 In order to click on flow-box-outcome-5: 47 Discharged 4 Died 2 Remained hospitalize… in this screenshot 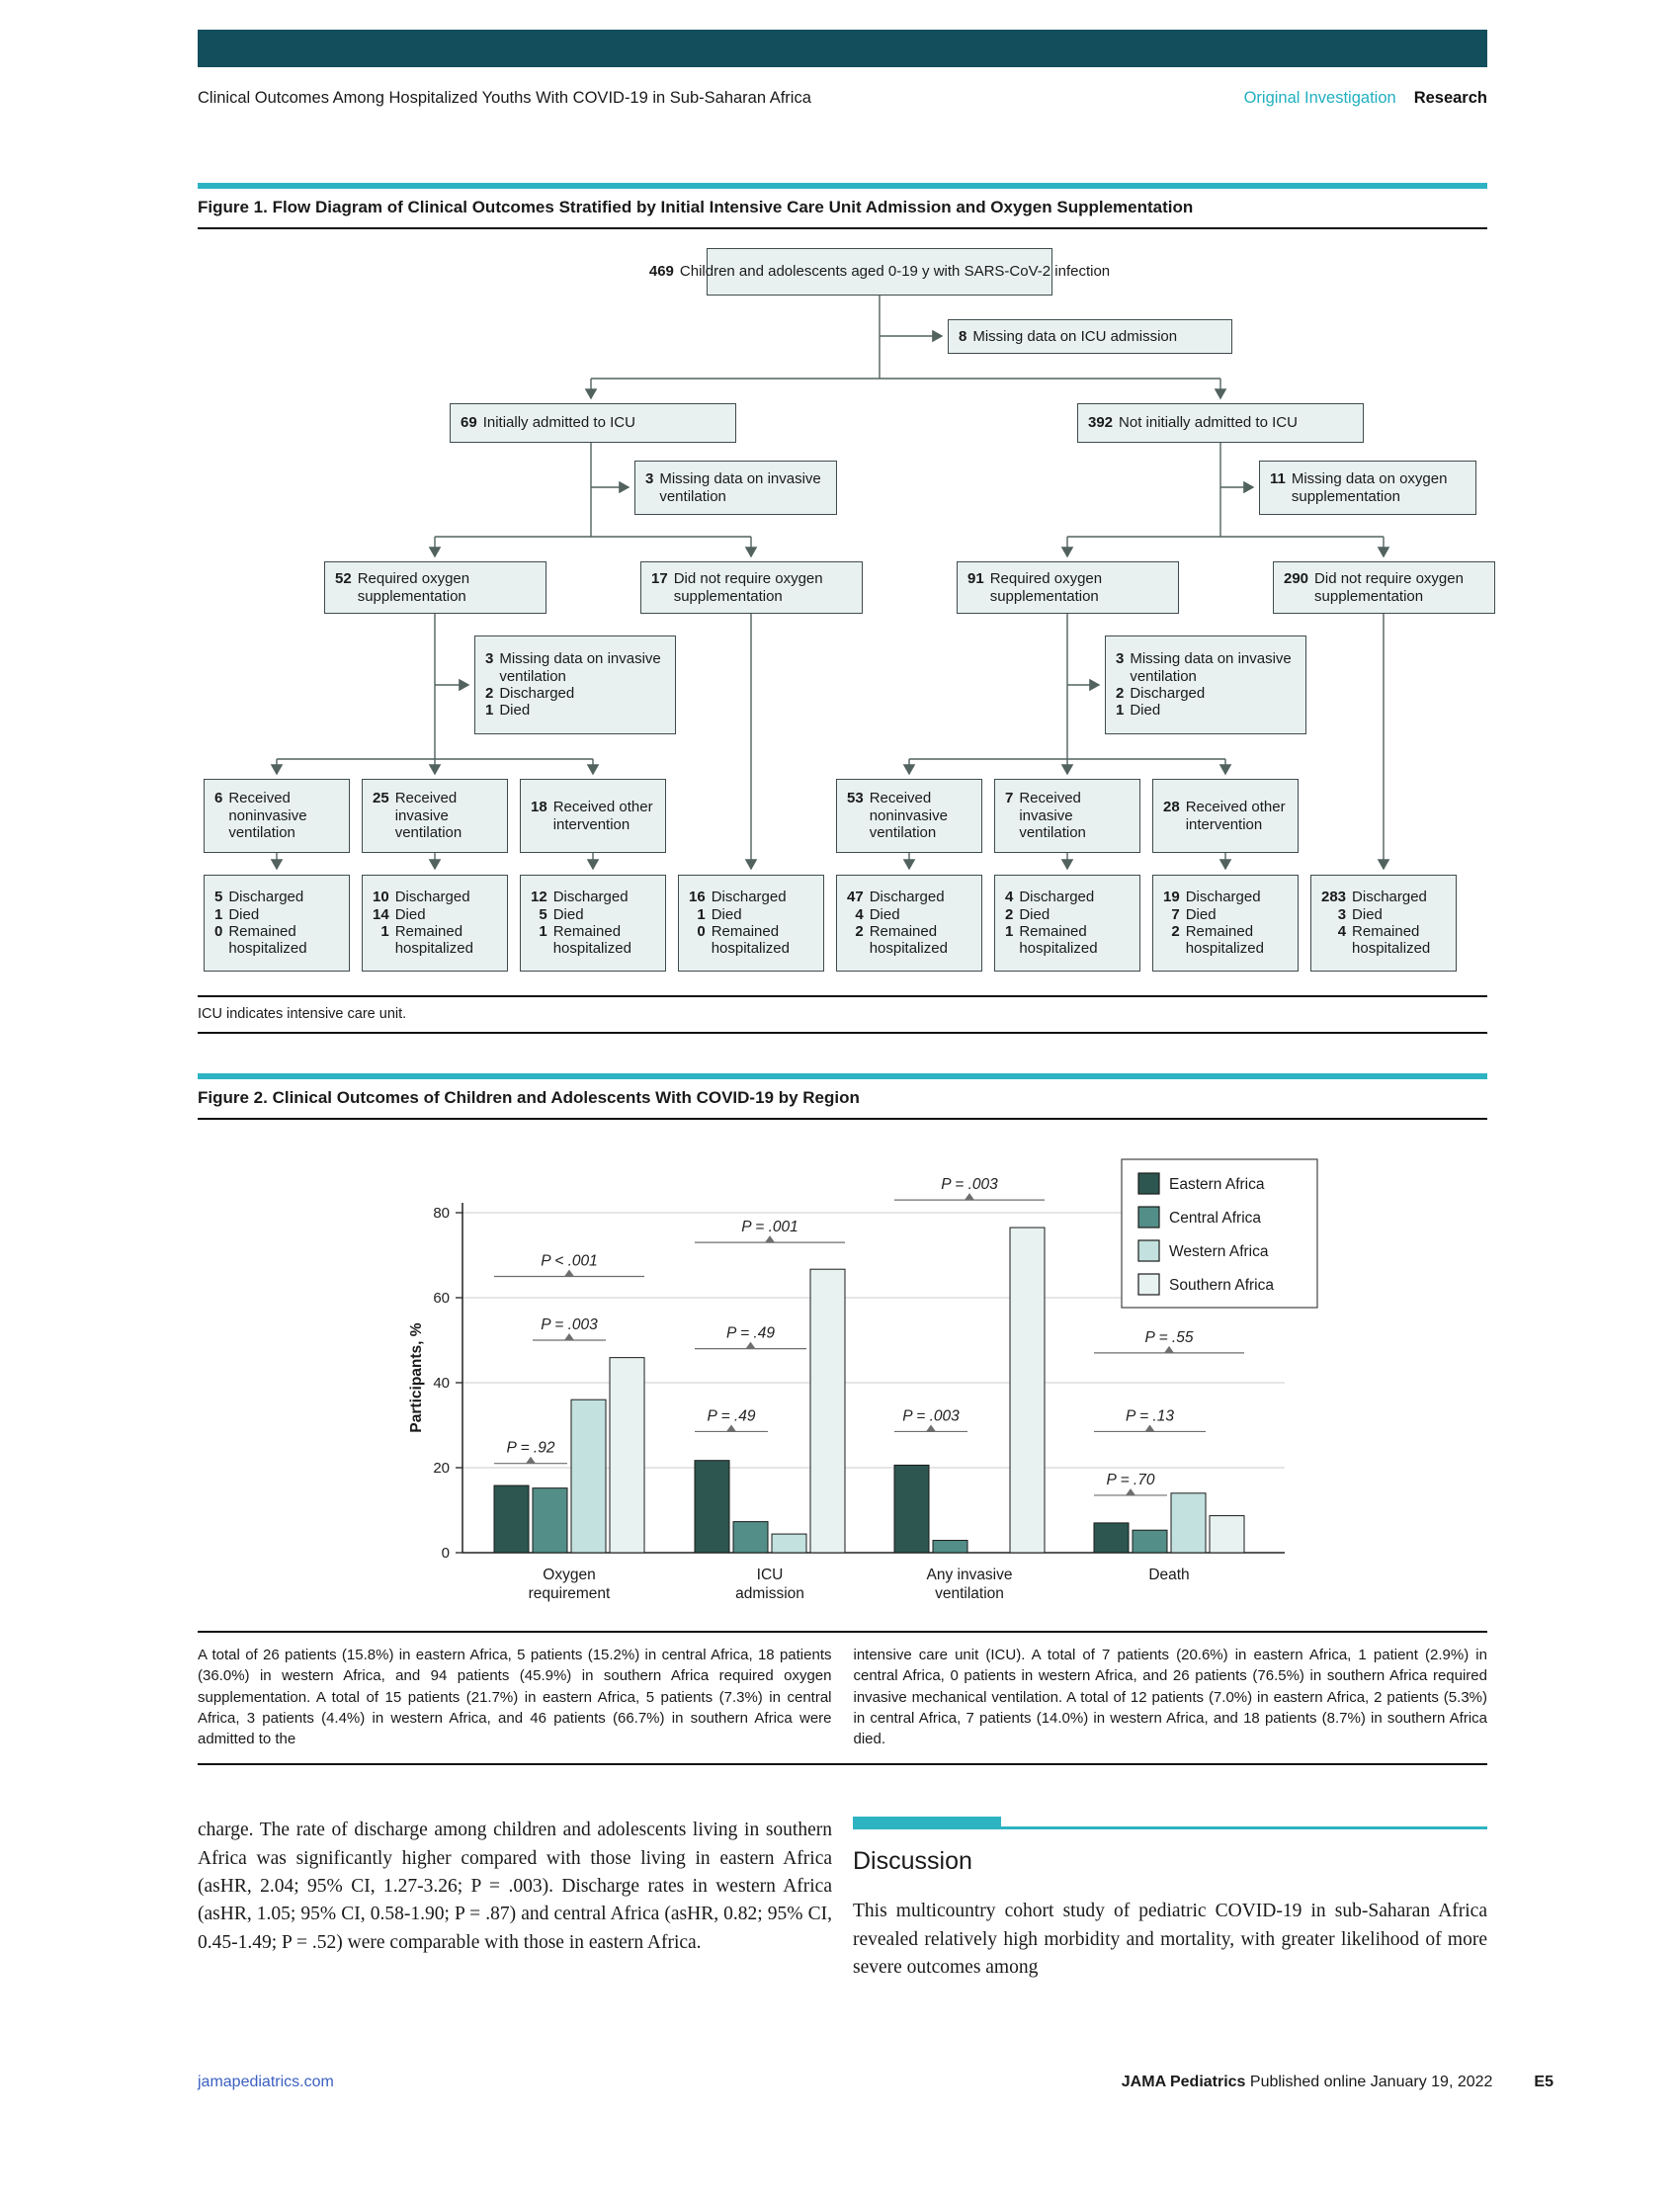, I will do `click(909, 924)`.